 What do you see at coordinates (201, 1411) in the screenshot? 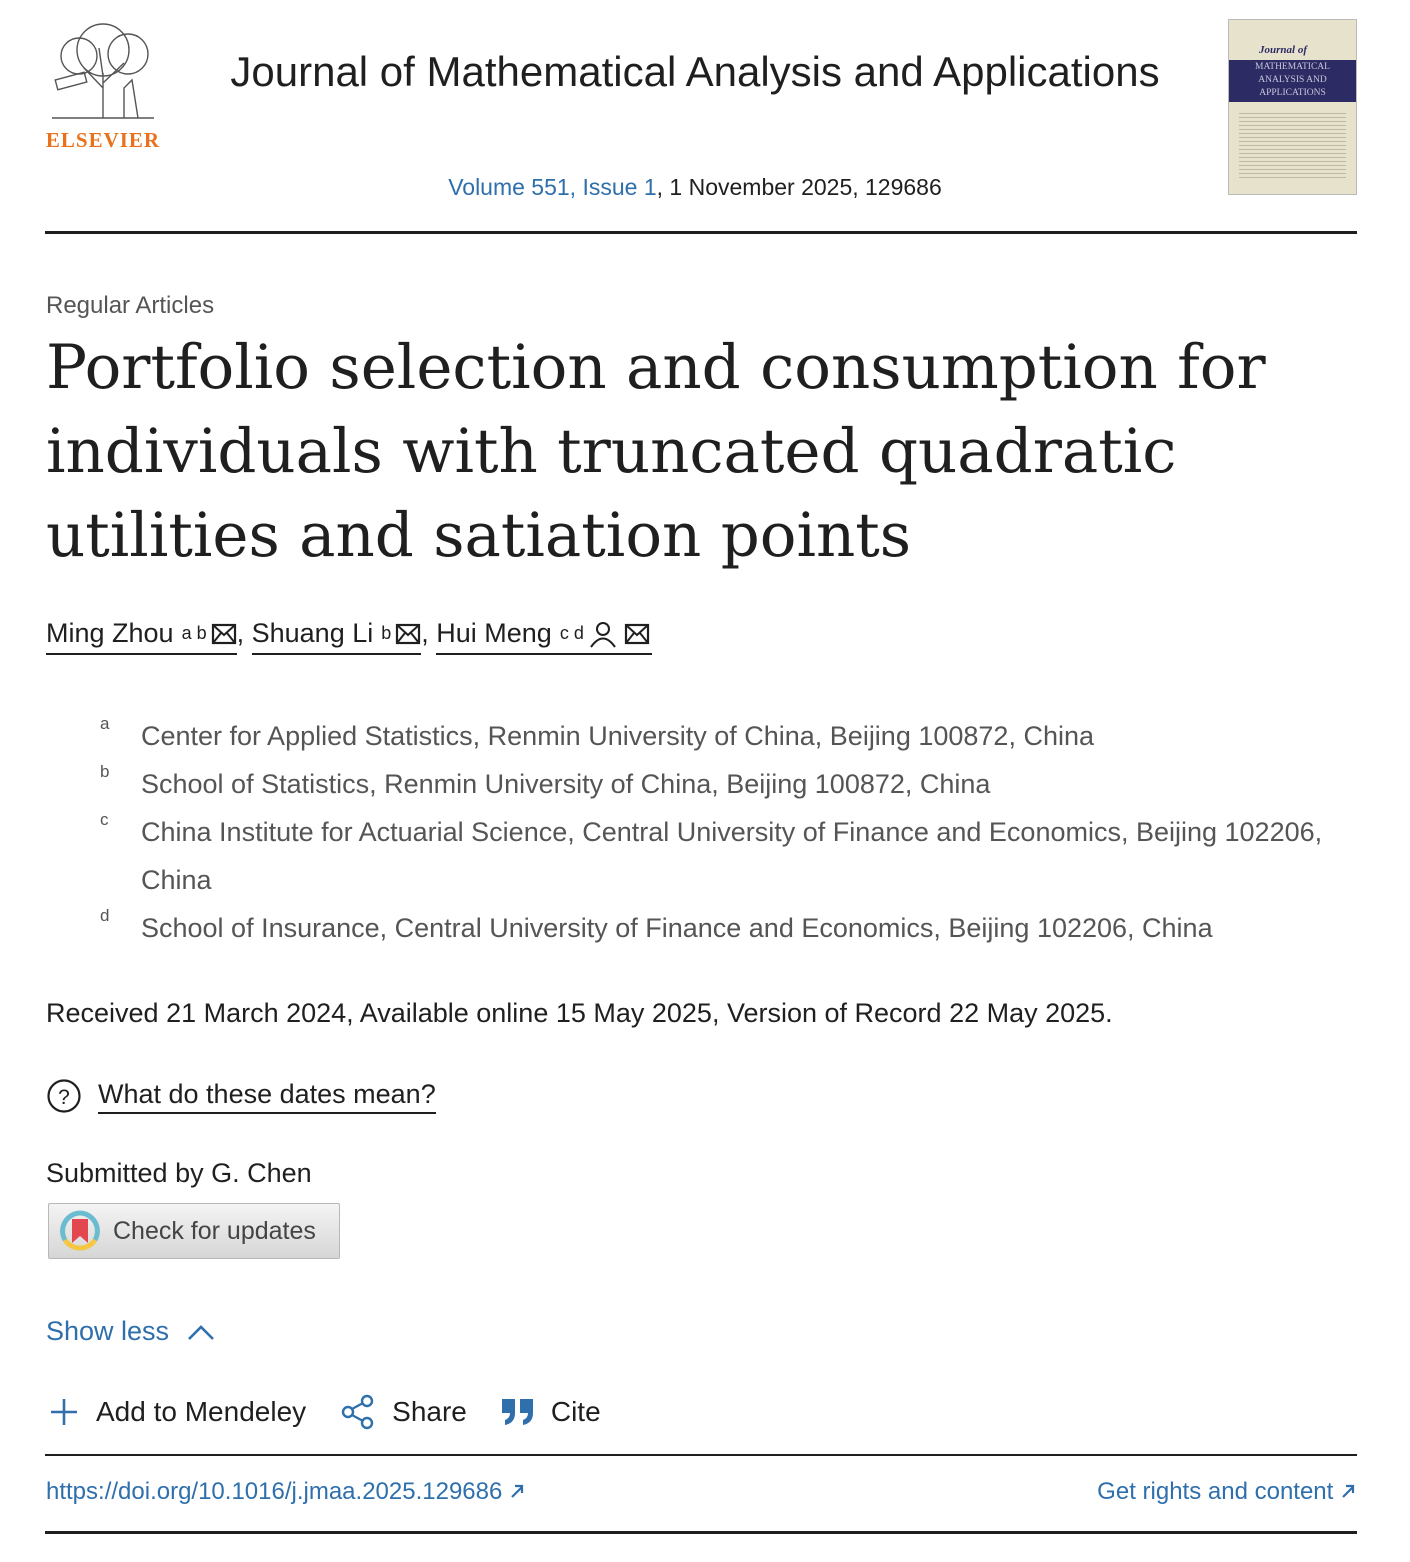
I see `add-to-mendeley-label: Add to Mendeley` at bounding box center [201, 1411].